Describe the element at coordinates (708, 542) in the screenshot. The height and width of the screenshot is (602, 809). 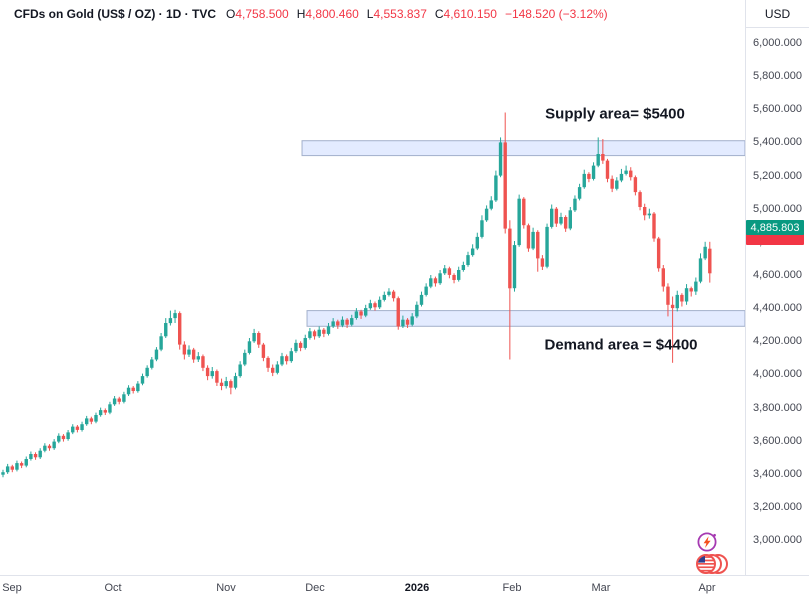
I see `lightning-boost-icon` at that location.